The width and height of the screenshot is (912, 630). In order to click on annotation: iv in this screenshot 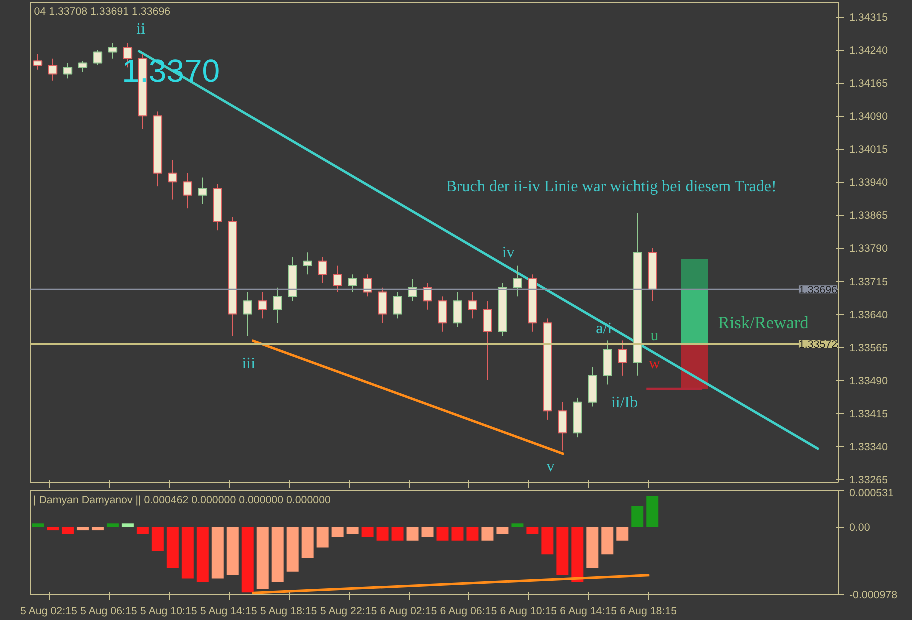, I will do `click(508, 253)`.